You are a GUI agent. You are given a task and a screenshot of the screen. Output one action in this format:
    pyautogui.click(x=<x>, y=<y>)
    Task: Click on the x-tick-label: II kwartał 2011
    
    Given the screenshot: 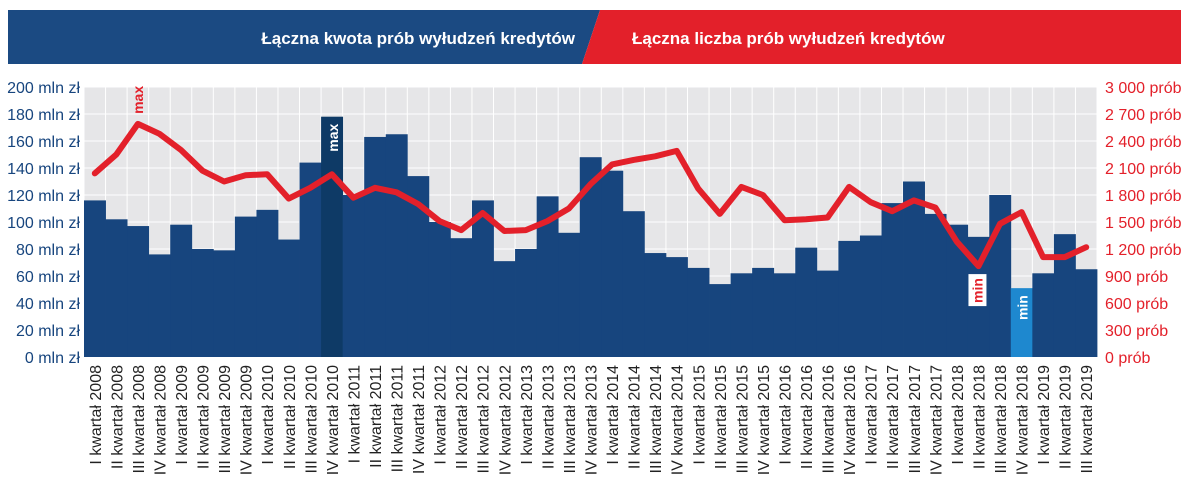 What is the action you would take?
    pyautogui.click(x=376, y=416)
    